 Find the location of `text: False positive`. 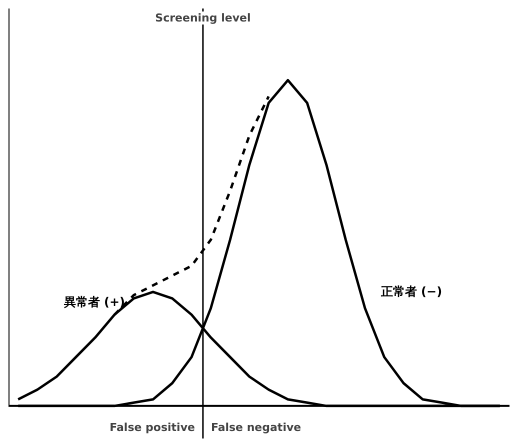

text: False positive is located at coordinates (152, 427).